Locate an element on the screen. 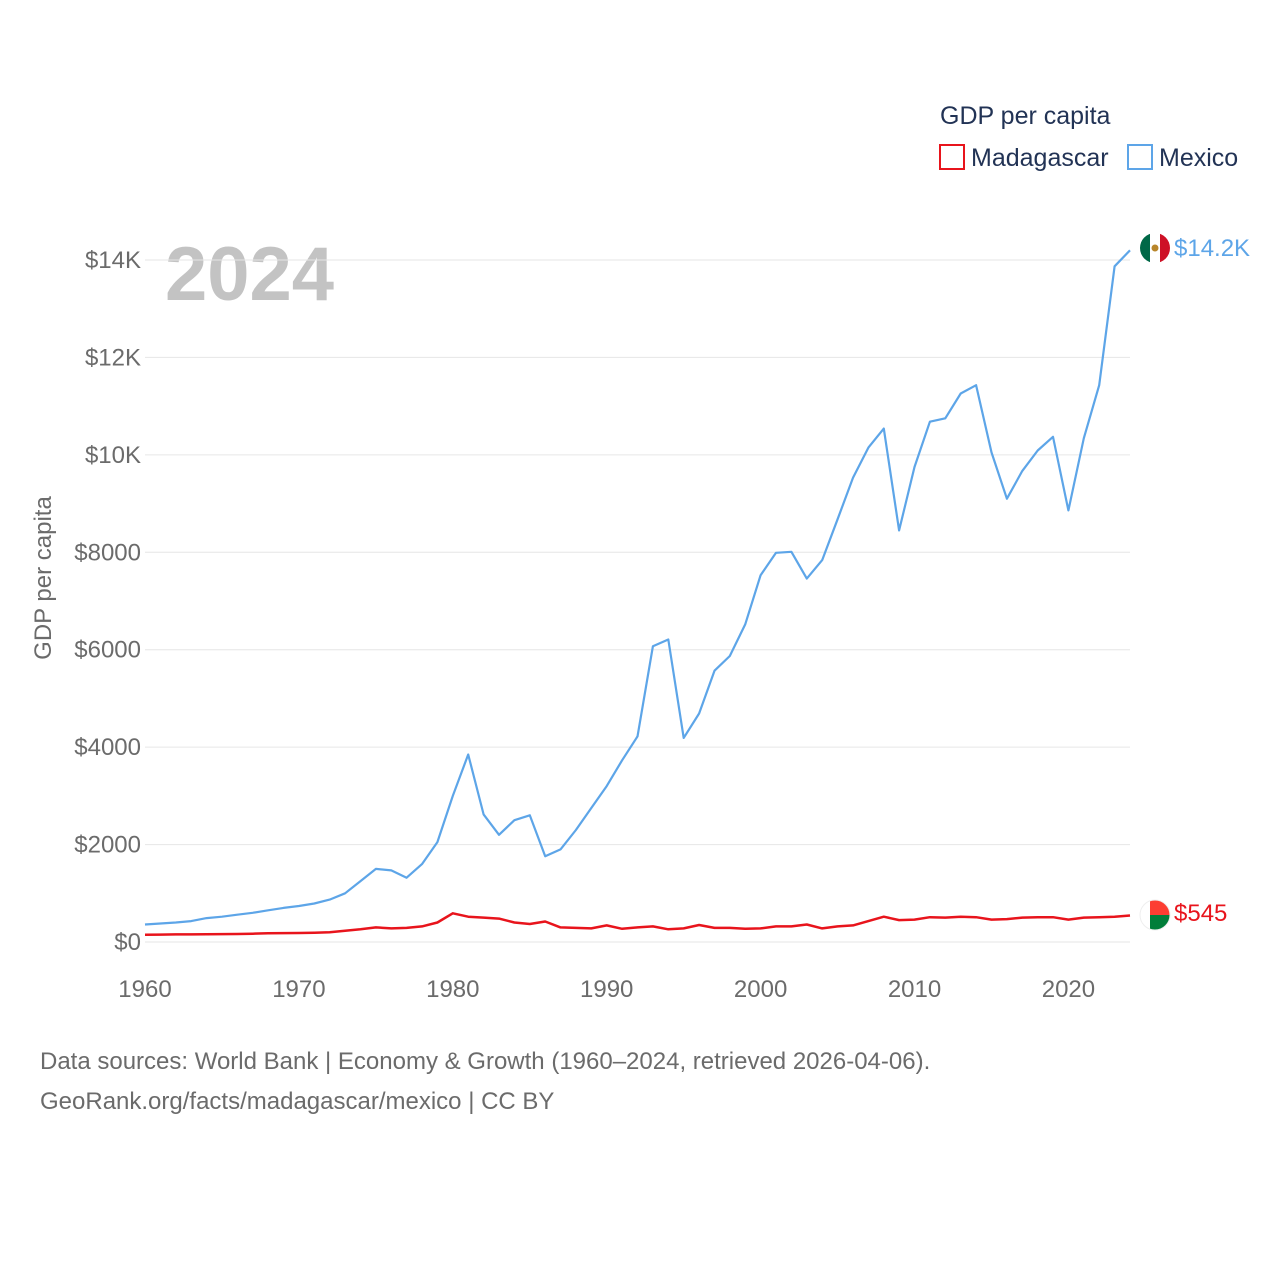 The height and width of the screenshot is (1280, 1280). y-tick-label: $4000 is located at coordinates (107, 747).